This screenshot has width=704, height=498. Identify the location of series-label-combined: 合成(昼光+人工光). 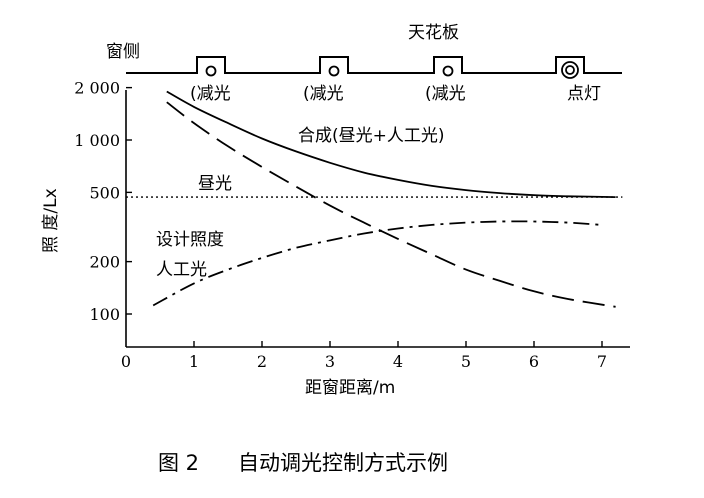
(371, 136).